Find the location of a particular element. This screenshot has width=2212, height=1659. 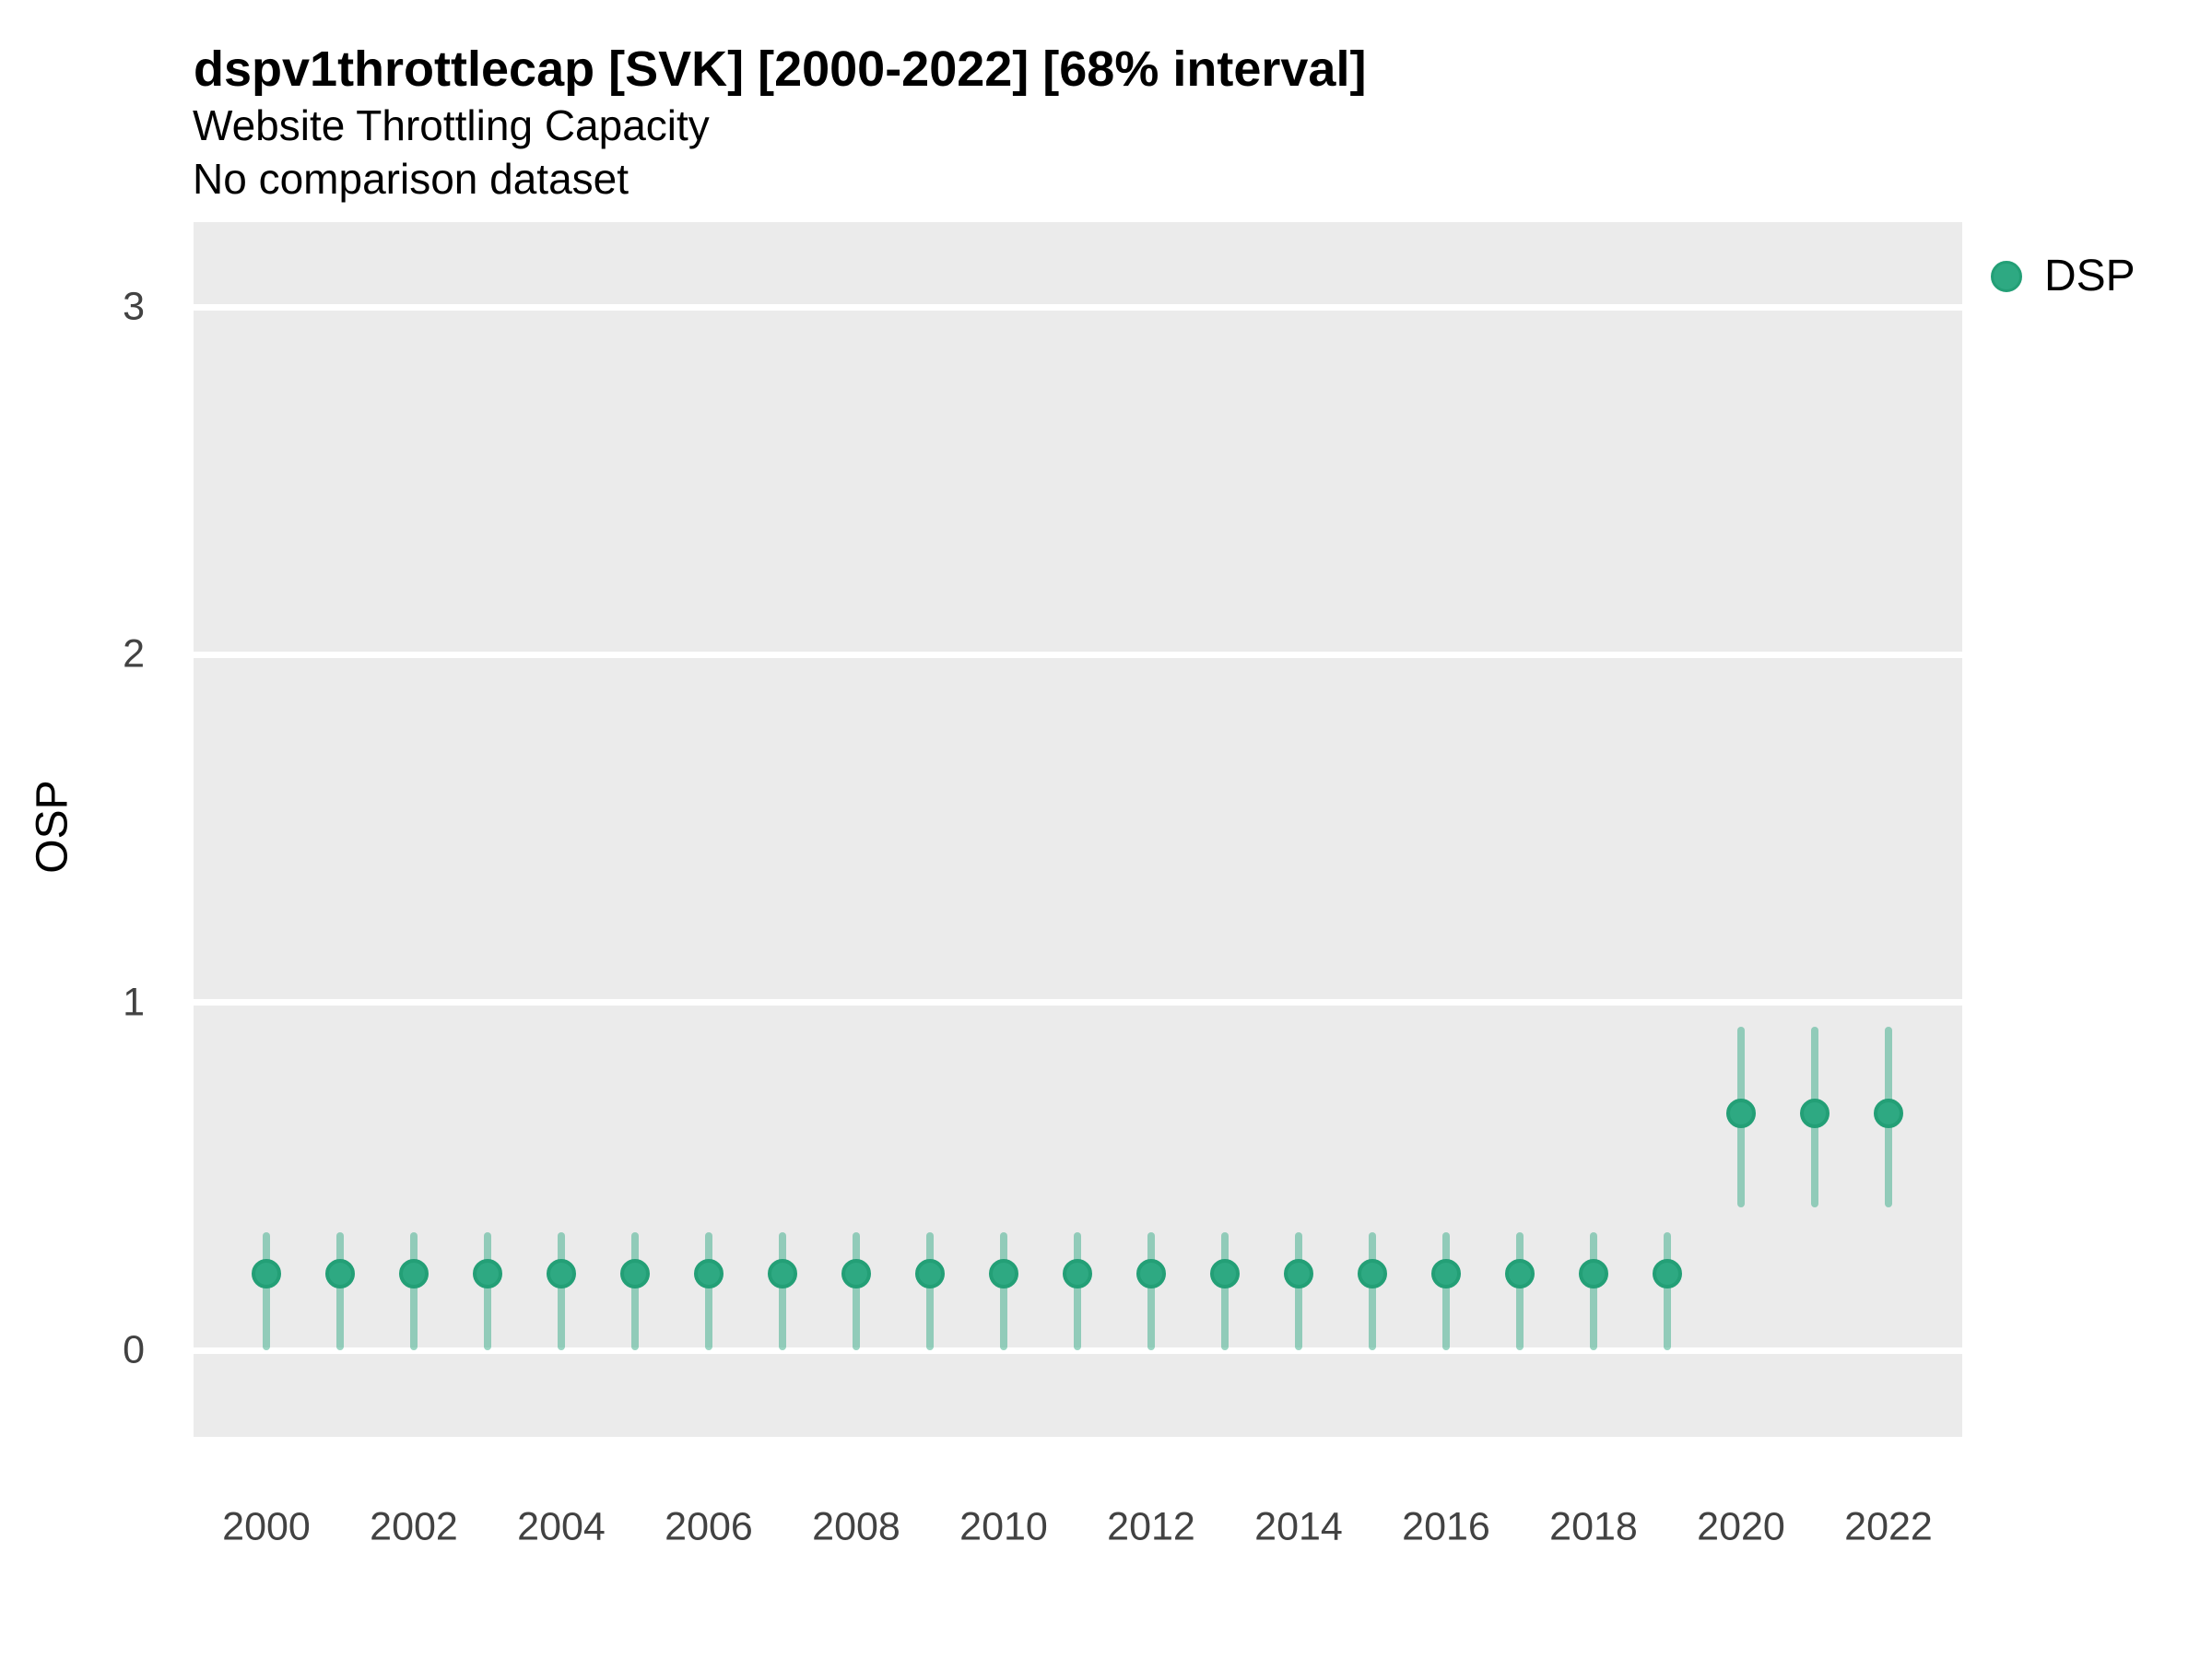

data-point-2011 is located at coordinates (1077, 1273).